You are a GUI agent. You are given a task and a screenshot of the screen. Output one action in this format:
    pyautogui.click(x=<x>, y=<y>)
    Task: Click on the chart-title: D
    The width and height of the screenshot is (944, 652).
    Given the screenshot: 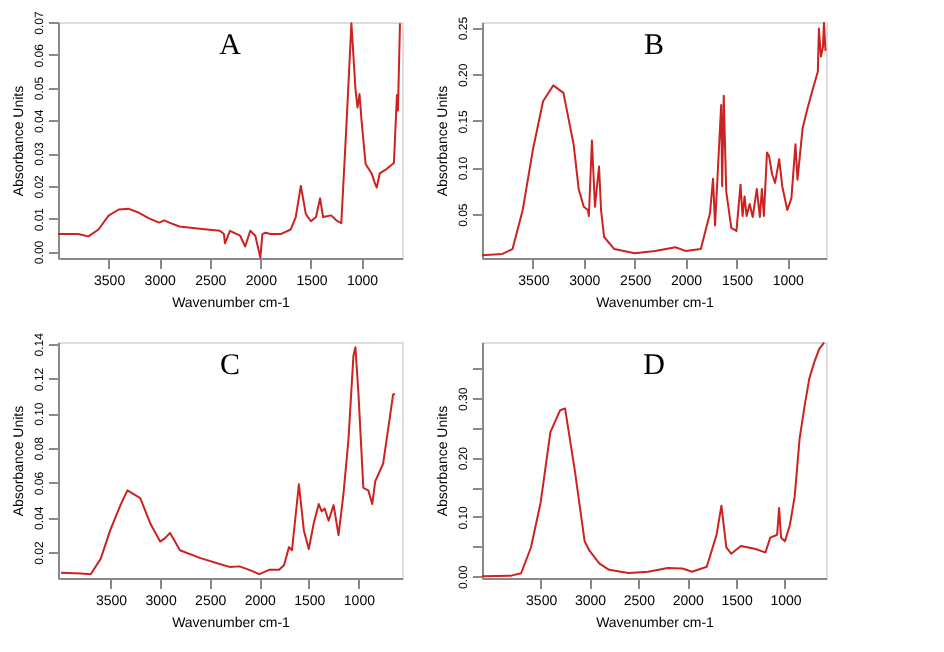 What is the action you would take?
    pyautogui.click(x=654, y=366)
    